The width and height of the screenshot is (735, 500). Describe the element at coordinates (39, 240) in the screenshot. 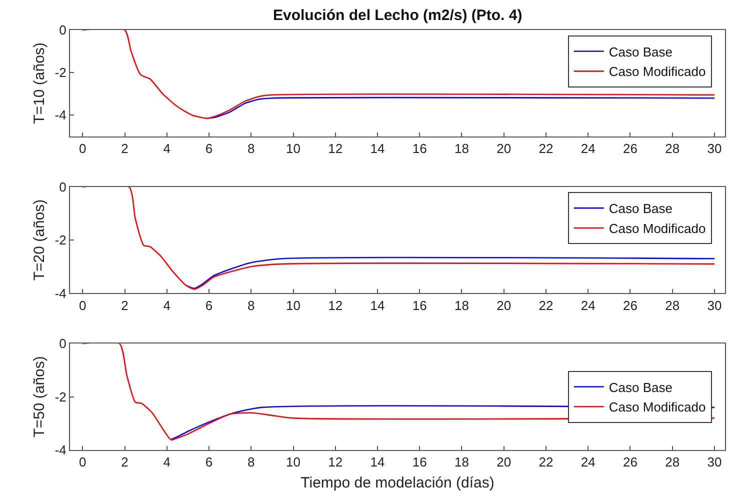

I see `y-axis-title: T=20 (años)` at that location.